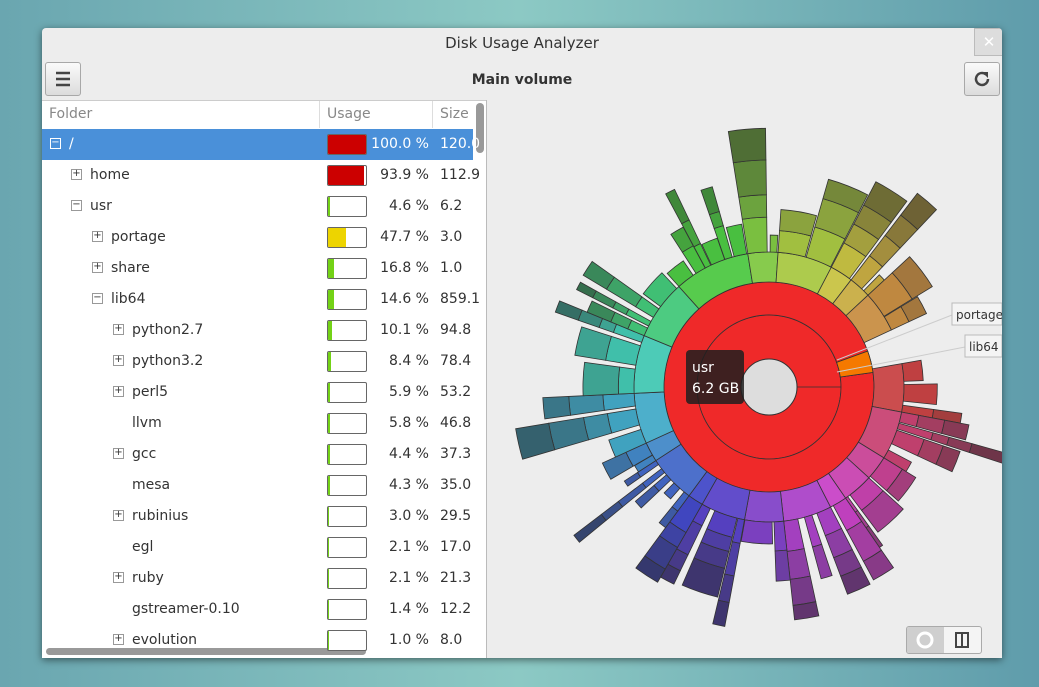 Image resolution: width=1039 pixels, height=687 pixels. Describe the element at coordinates (257, 361) in the screenshot. I see `tree-row: + python3.2 8.4 % 78.4` at that location.